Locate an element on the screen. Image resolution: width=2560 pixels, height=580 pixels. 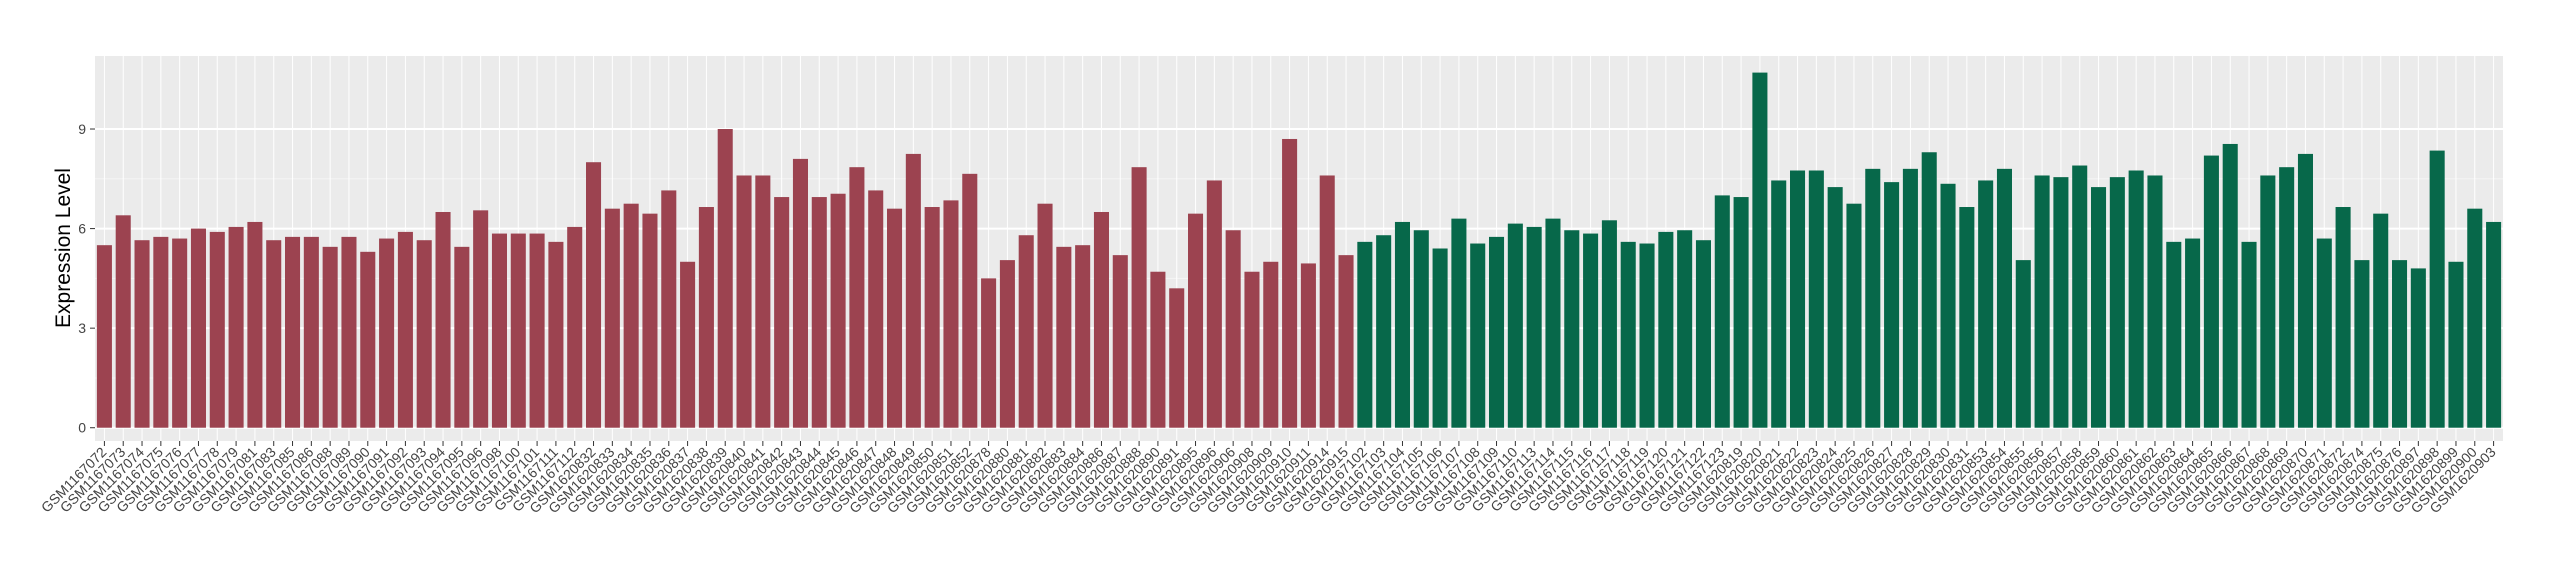
y-tick-label: 3 is located at coordinates (82, 328).